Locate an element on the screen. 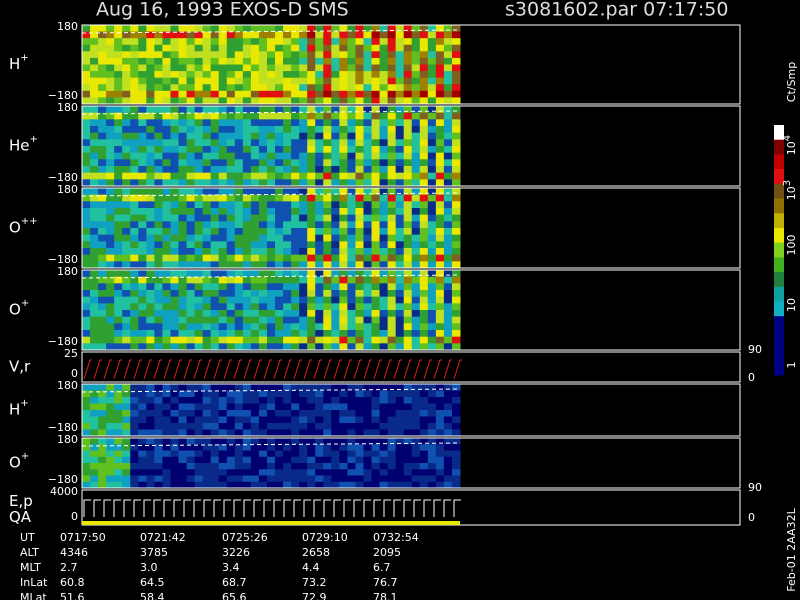 The image size is (800, 600). footer-value: 2.7 is located at coordinates (69, 567).